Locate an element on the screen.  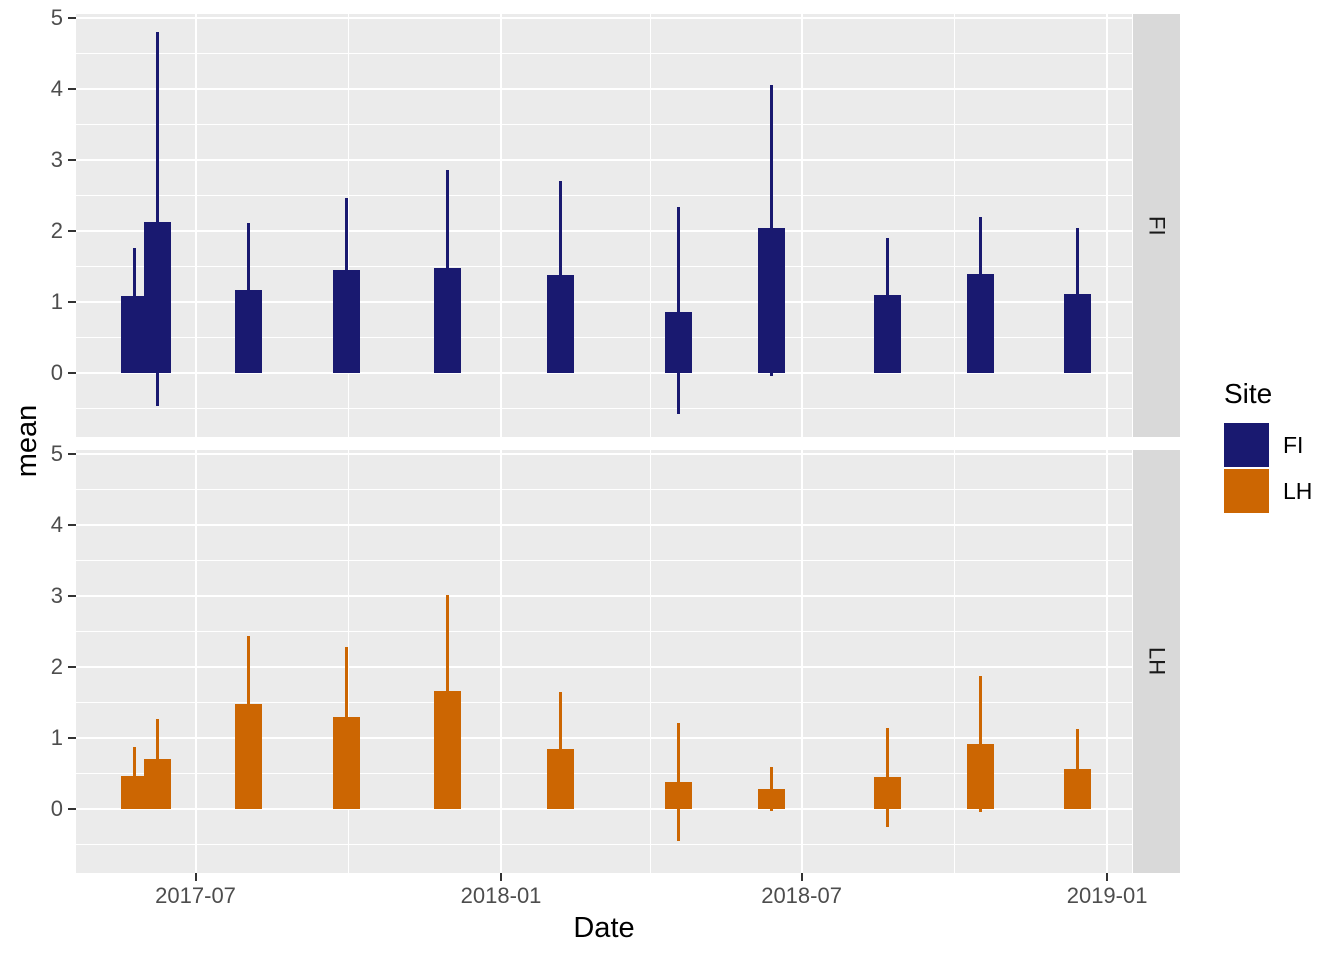
legend-key-lh-swatch is located at coordinates (1246, 491).